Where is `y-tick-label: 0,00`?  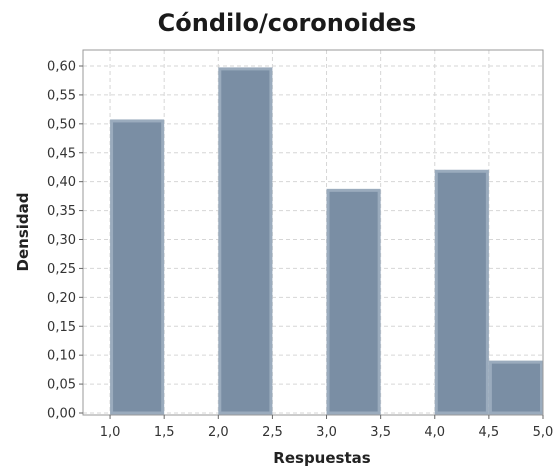
y-tick-label: 0,00 is located at coordinates (61, 414).